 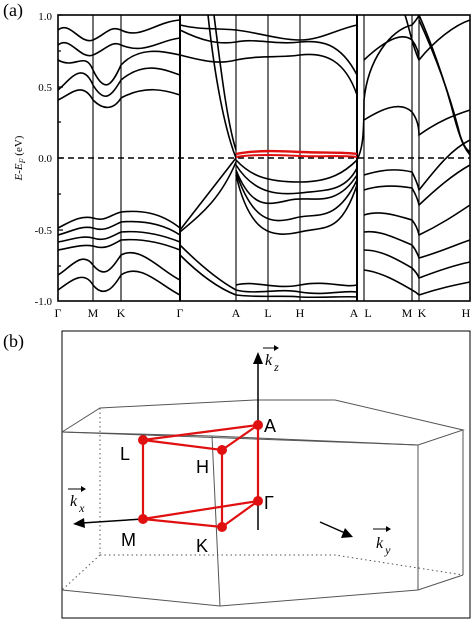 I want to click on label-M: M, so click(x=128, y=540).